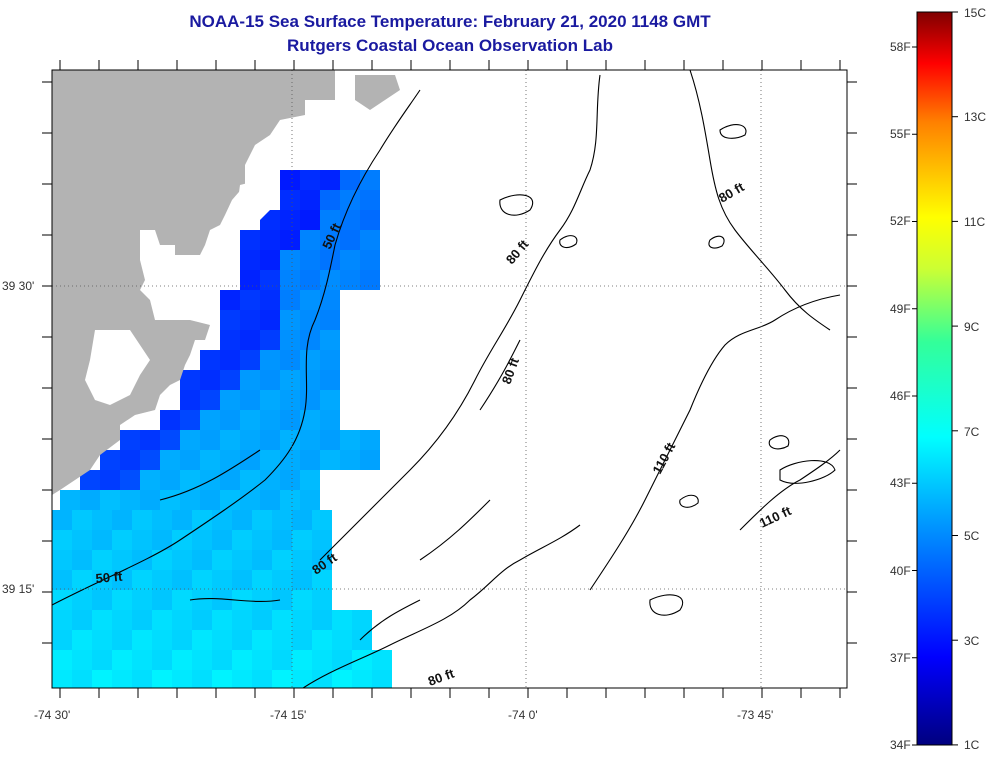 The image size is (992, 761). I want to click on colorbar-f-labels: 58F 55F 52F 49F 46F 43F 40F 37F 34F, so click(900, 396).